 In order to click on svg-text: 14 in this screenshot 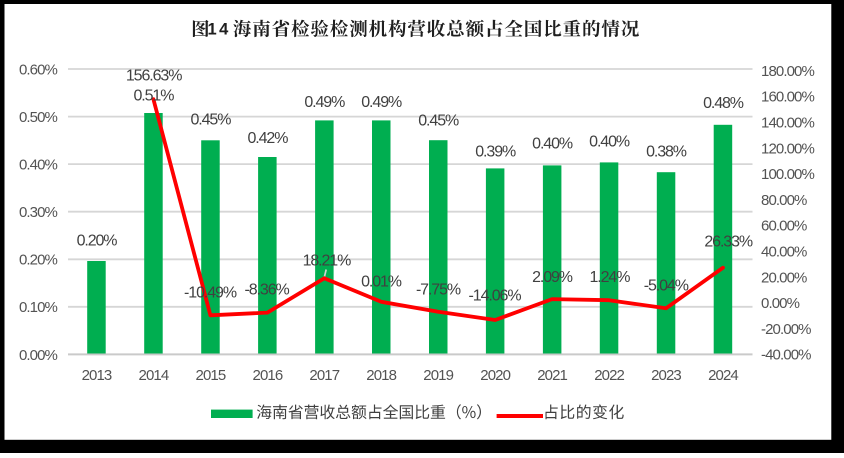, I will do `click(219, 29)`.